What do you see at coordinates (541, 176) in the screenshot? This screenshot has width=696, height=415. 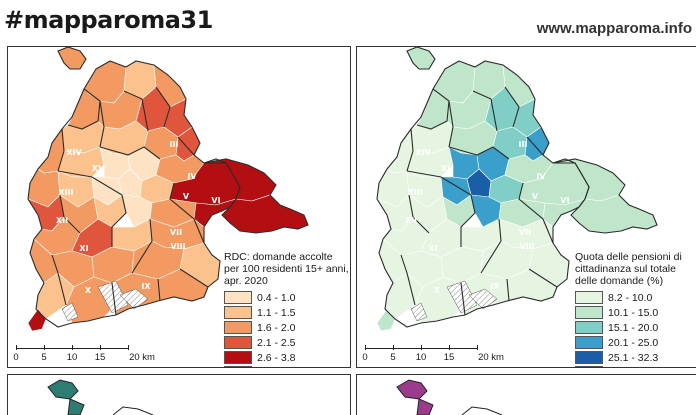 I see `municipio-label: IV` at bounding box center [541, 176].